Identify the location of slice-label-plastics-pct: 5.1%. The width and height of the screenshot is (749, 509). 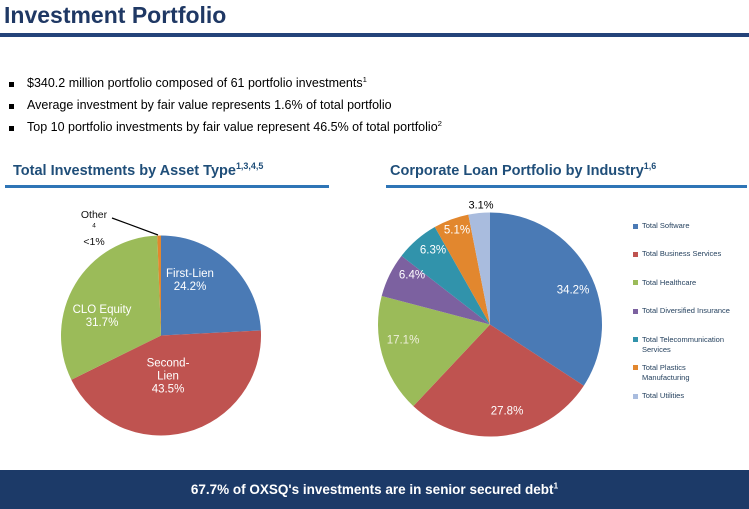
(457, 231).